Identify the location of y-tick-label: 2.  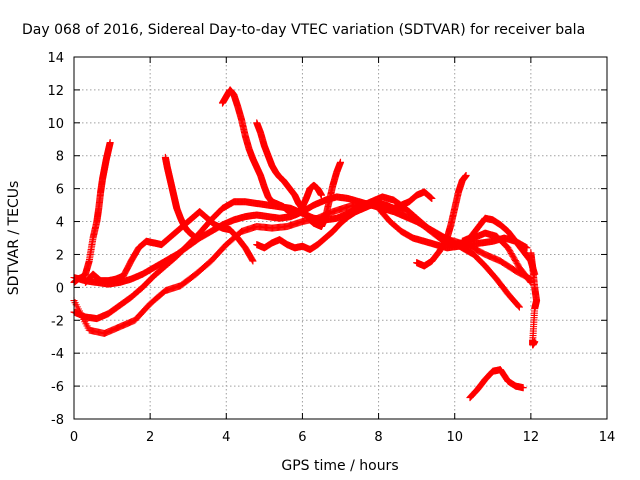
(60, 255).